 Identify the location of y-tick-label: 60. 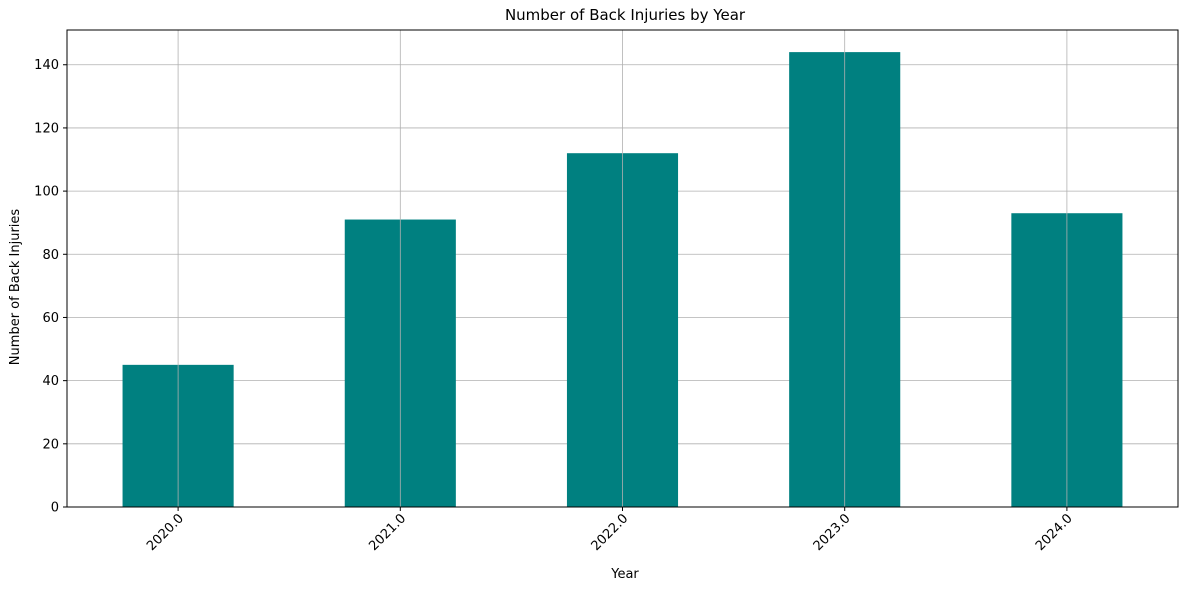
(50, 318).